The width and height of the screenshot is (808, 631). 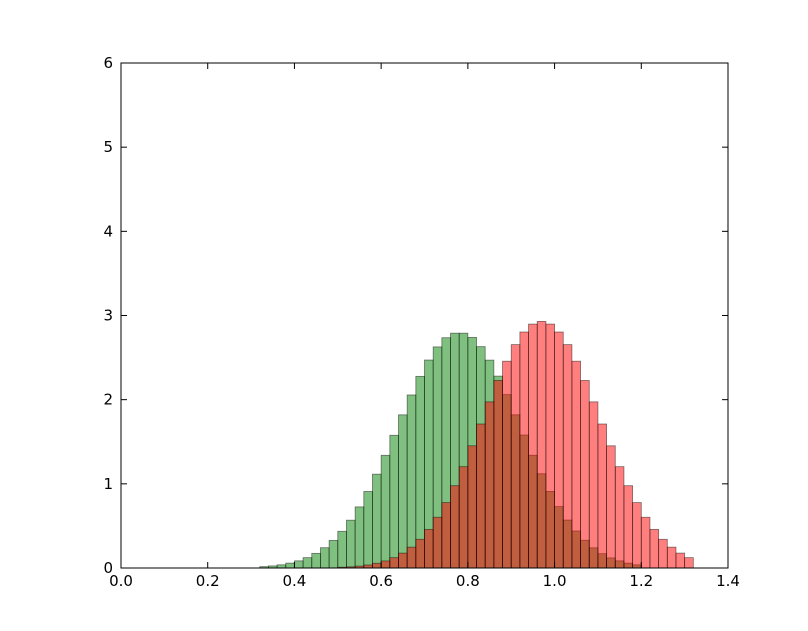 I want to click on y-tick-label: 1, so click(x=108, y=484).